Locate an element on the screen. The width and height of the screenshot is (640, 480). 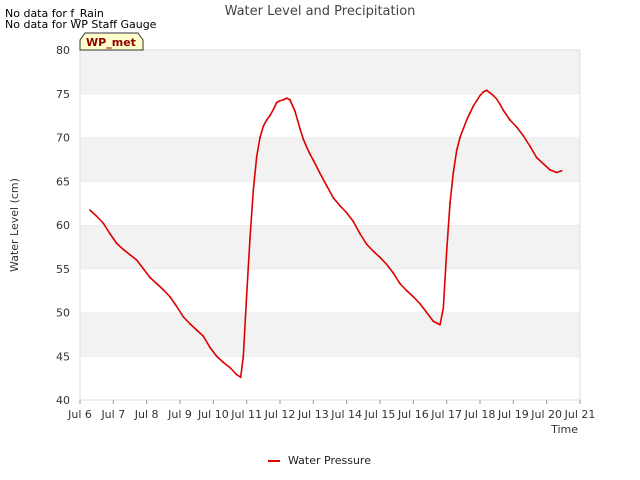
x-tick-label: Jul 21 is located at coordinates (580, 414).